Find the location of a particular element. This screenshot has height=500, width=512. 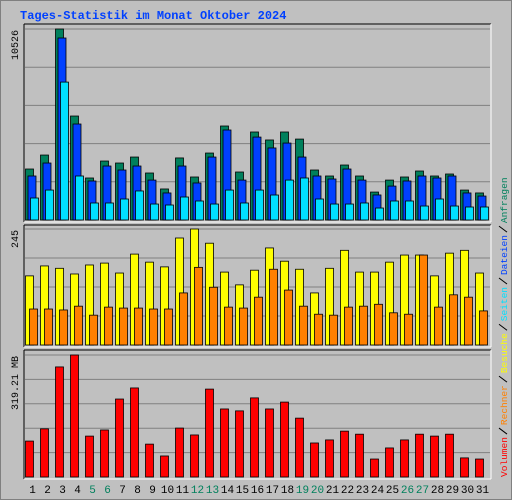

x-tick-label: 1 is located at coordinates (32, 491).